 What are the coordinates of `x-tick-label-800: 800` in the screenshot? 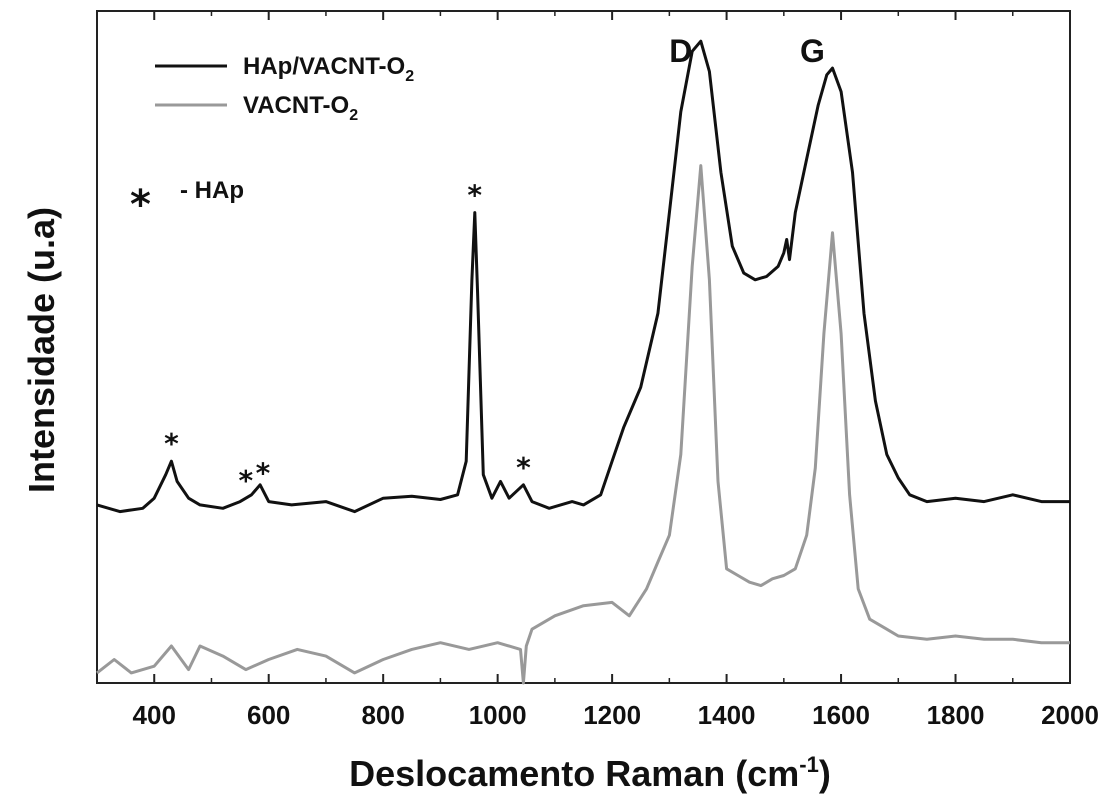 It's located at (382, 715).